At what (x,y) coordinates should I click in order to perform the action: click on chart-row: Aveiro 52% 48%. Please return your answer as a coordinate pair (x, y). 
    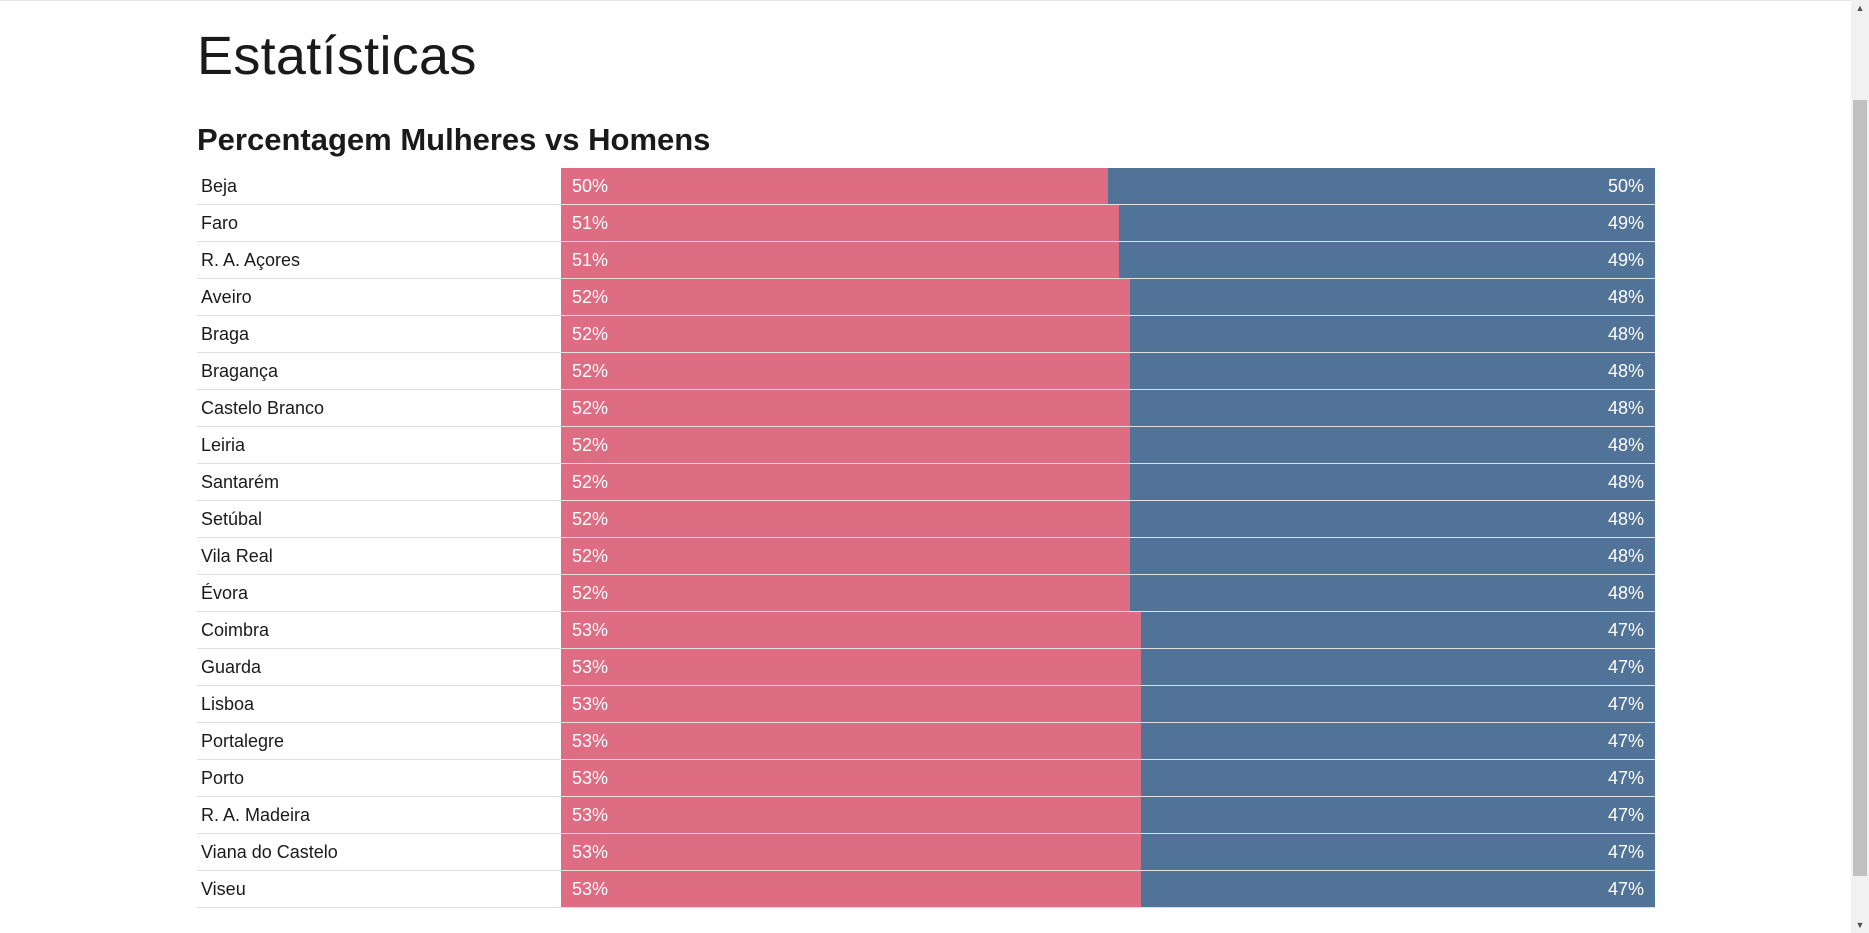
    Looking at the image, I should click on (926, 297).